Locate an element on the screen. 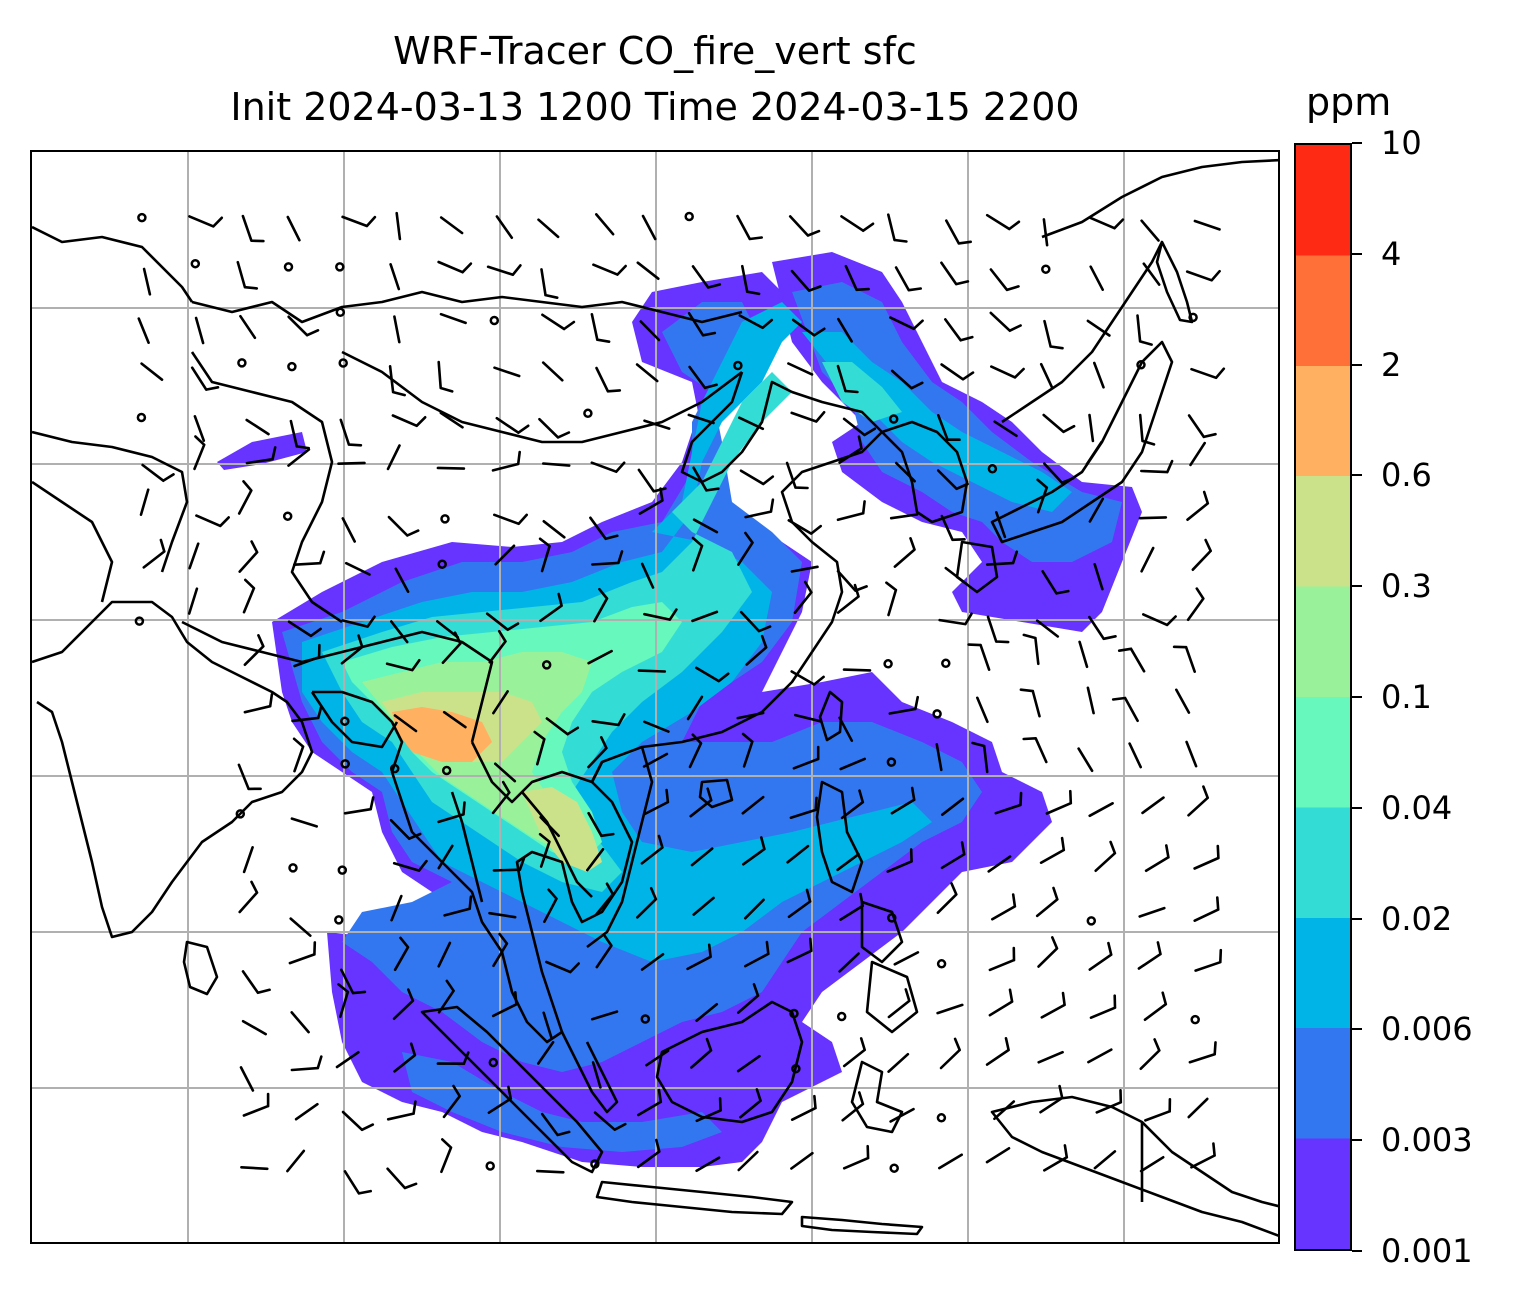 Image resolution: width=1528 pixels, height=1306 pixels. colorbar-tick-label: 0.001 is located at coordinates (1427, 1251).